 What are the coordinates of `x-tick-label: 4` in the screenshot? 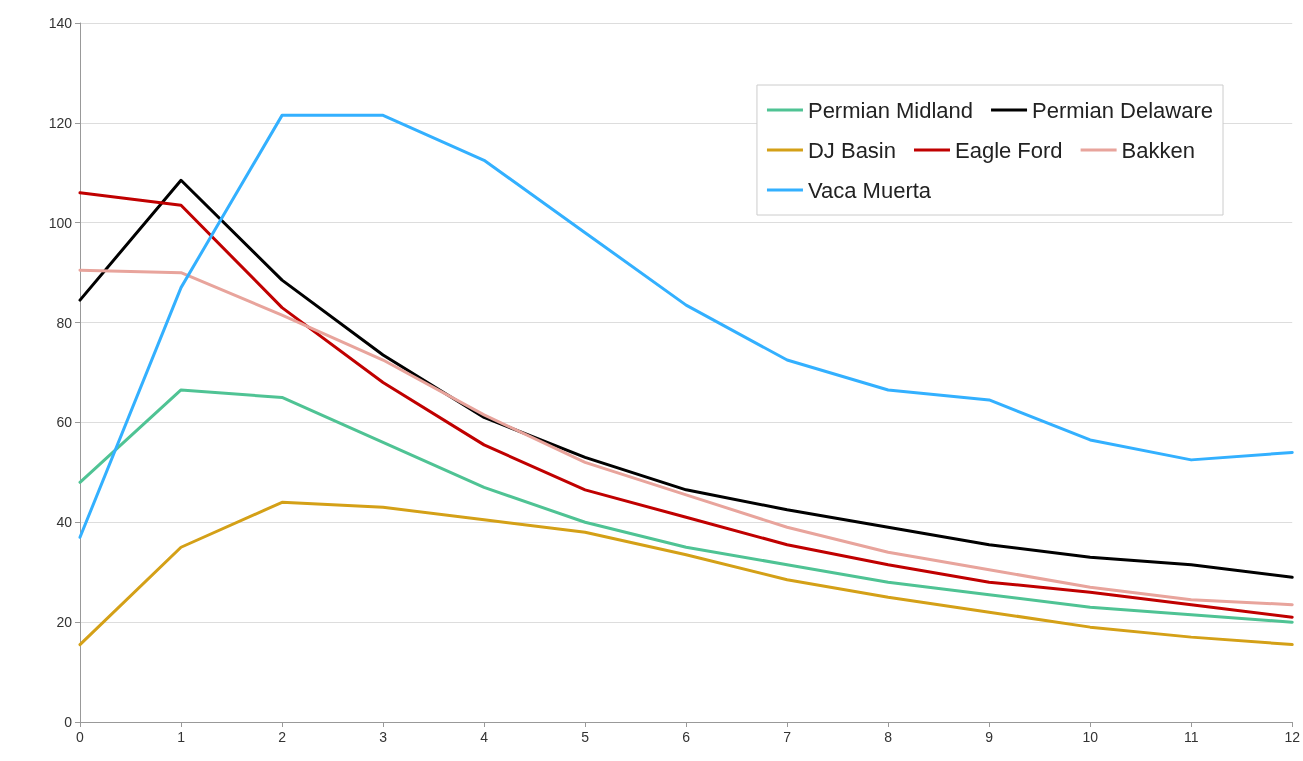 It's located at (484, 737).